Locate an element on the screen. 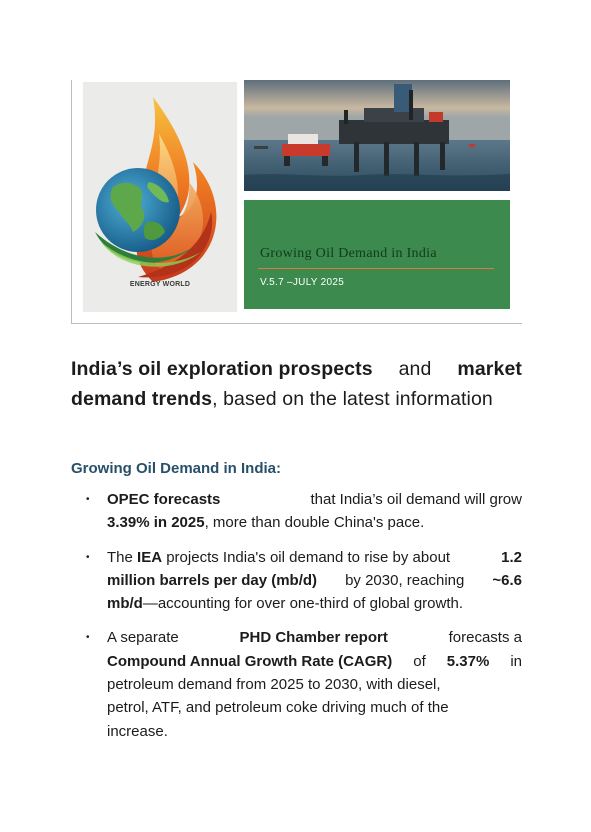 This screenshot has height=832, width=591. bullet-bold: Compound Annual Growth Rate (CAGR) is located at coordinates (250, 661).